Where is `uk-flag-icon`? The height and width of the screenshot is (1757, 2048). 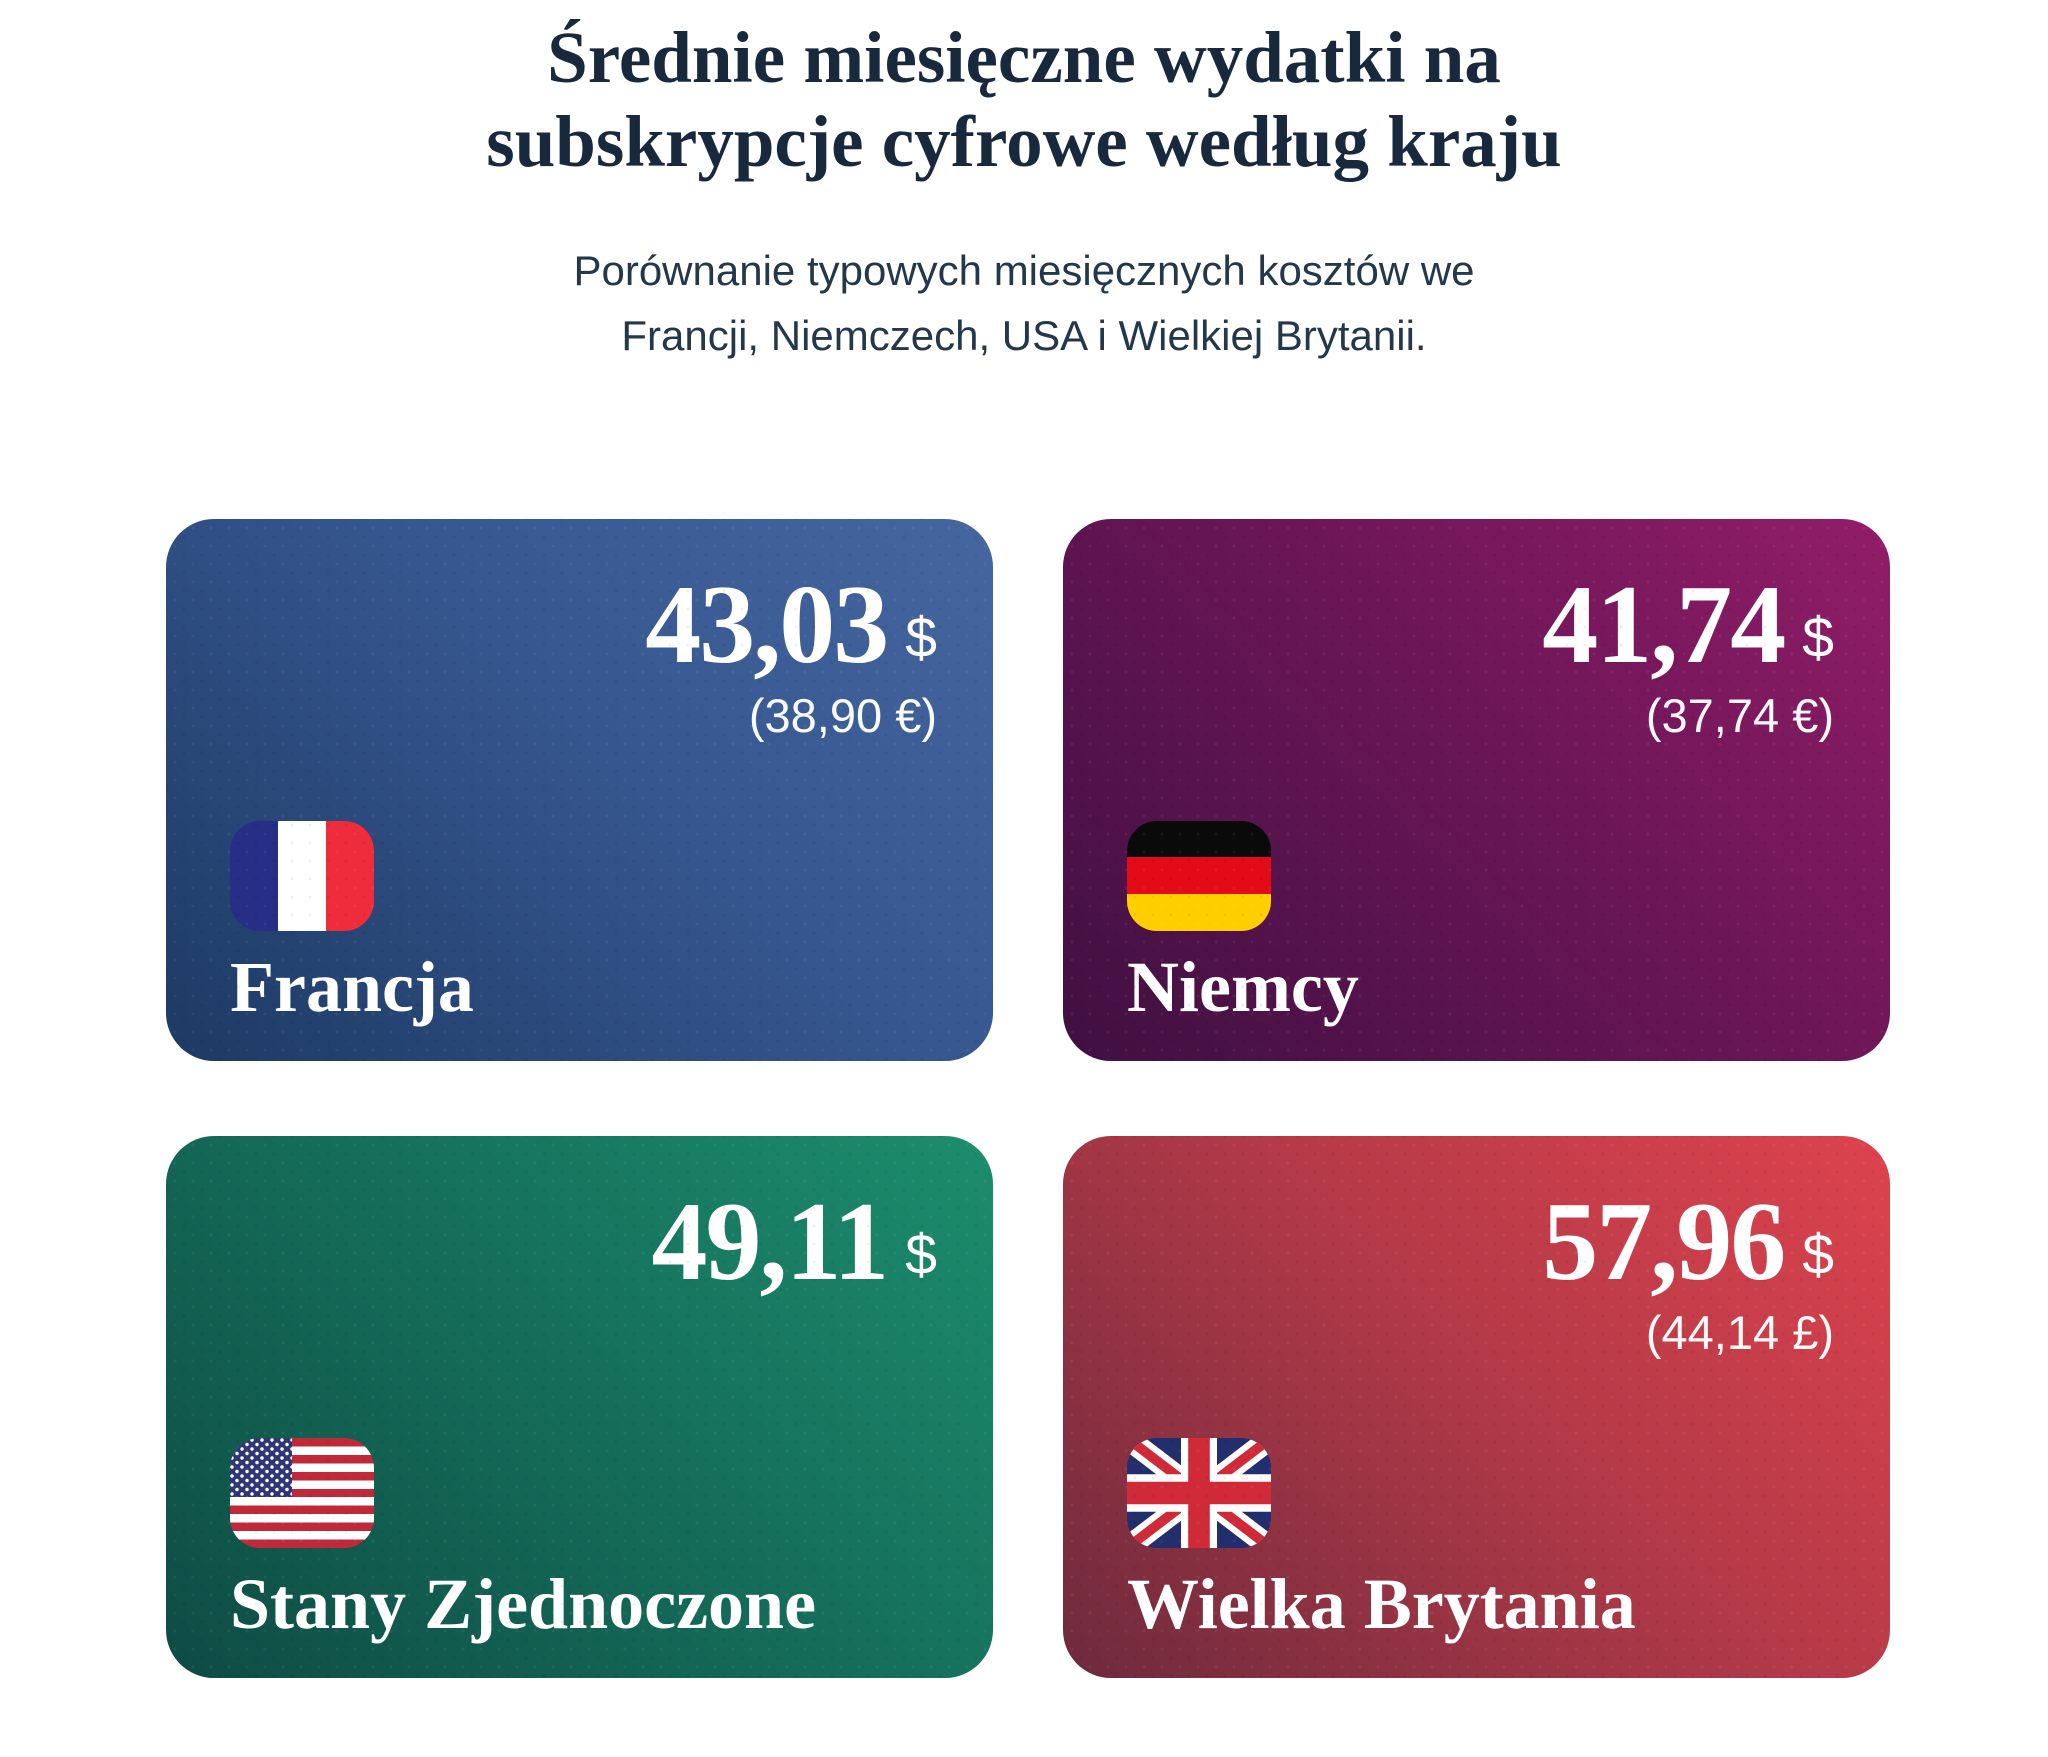
uk-flag-icon is located at coordinates (1199, 1492).